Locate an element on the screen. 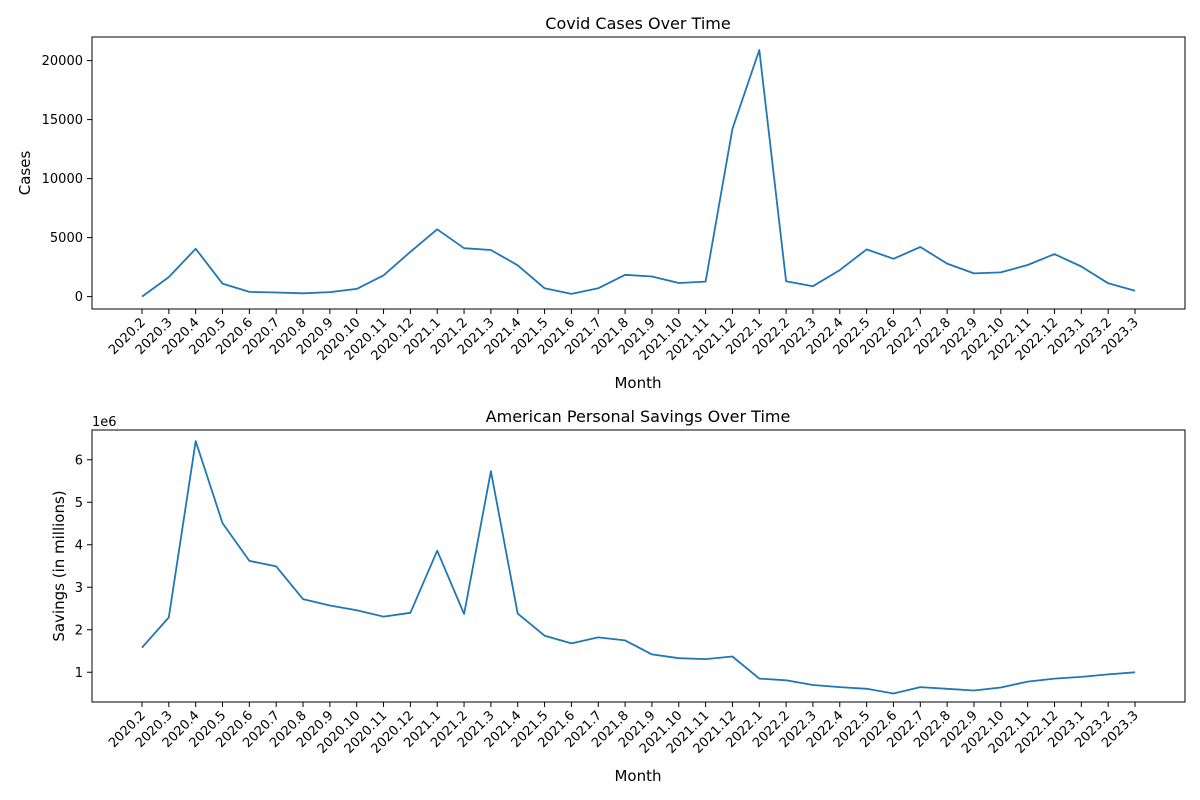 The height and width of the screenshot is (800, 1200). y-axis-label: Cases is located at coordinates (25, 173).